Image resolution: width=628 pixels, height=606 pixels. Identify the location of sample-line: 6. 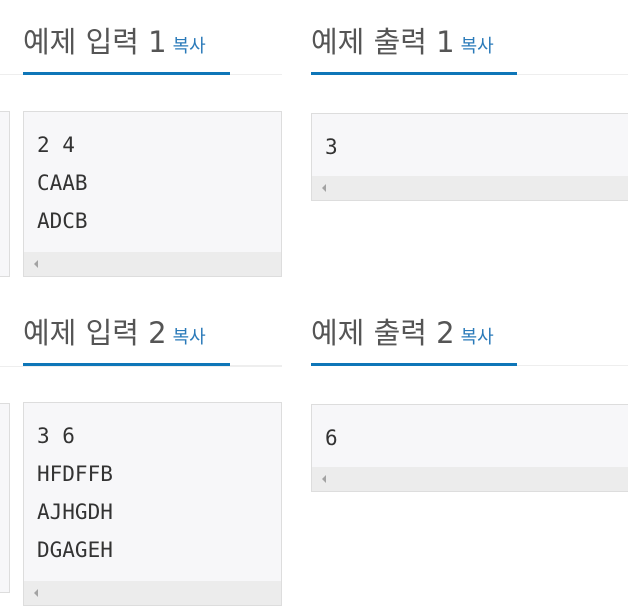
(331, 438).